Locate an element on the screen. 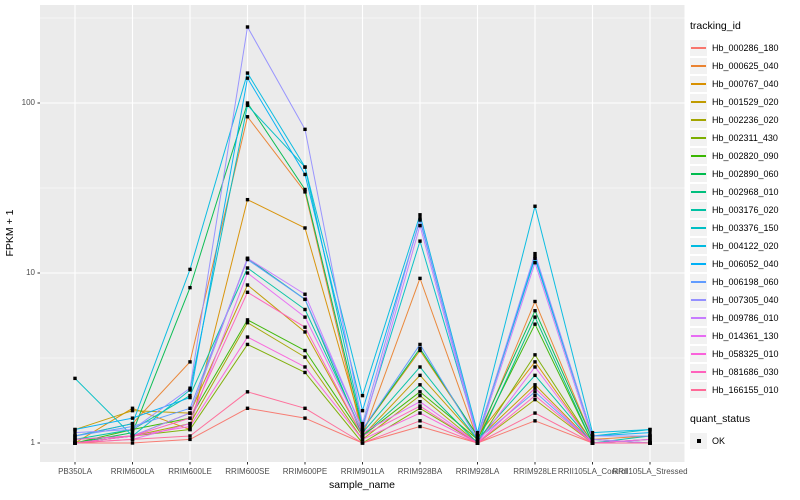 The height and width of the screenshot is (500, 800). legend-item-label: Hb_009786_010 is located at coordinates (745, 318).